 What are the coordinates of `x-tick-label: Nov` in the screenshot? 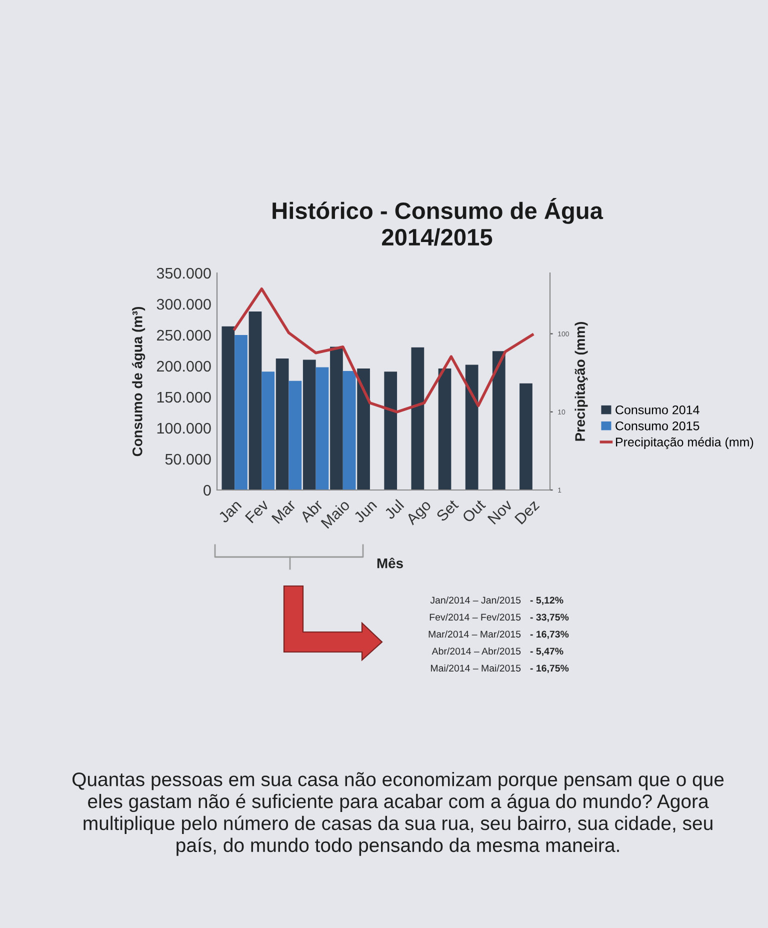 It's located at (500, 511).